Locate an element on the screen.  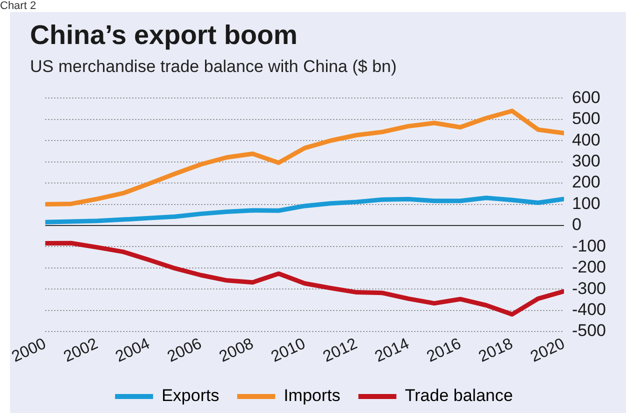
x-tick-label: 2018 is located at coordinates (496, 350).